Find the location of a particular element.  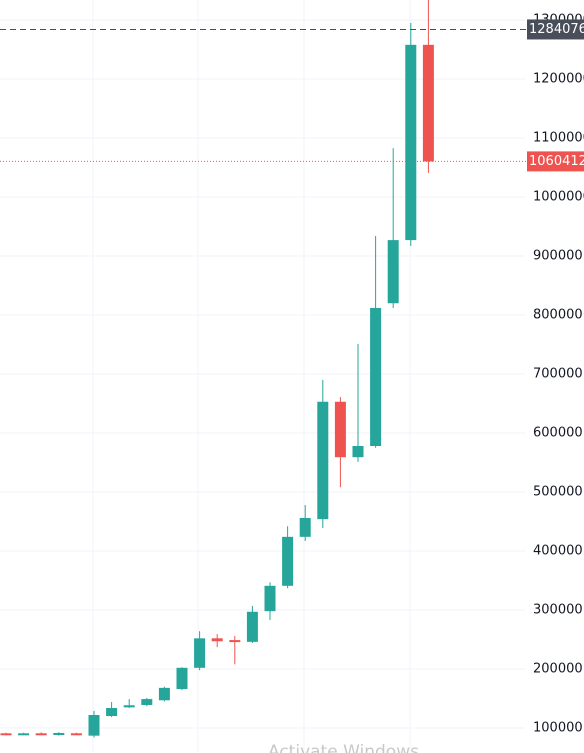

y-tick-label: 900000 is located at coordinates (558, 256).